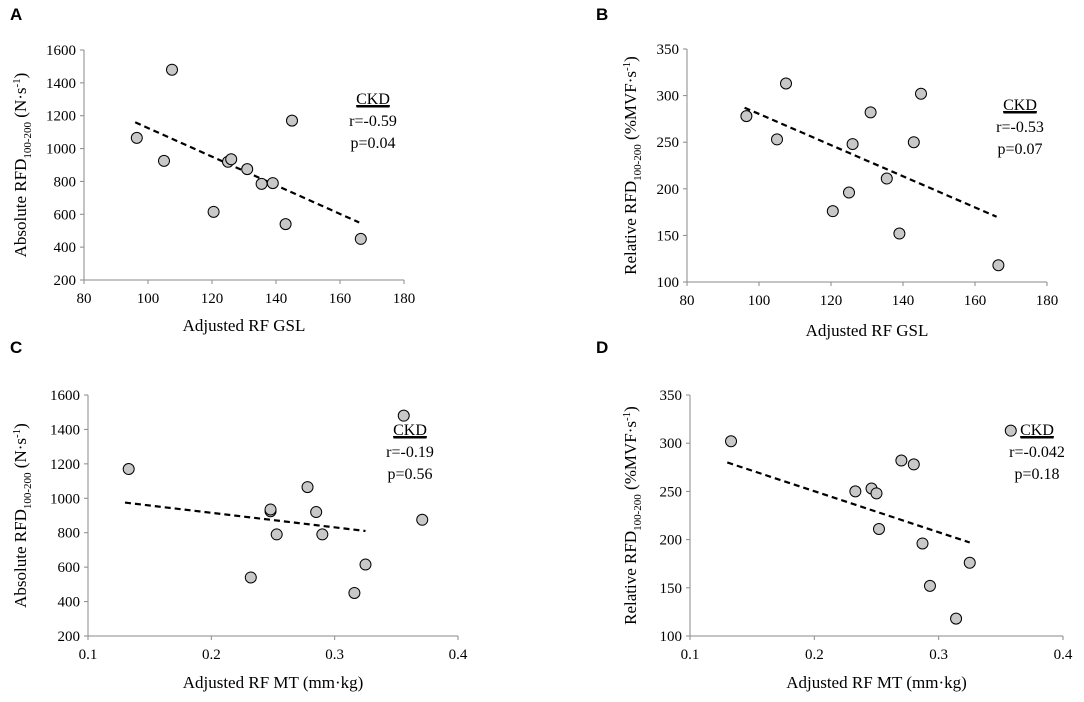 The height and width of the screenshot is (702, 1084). What do you see at coordinates (16, 347) in the screenshot?
I see `panel-label: C` at bounding box center [16, 347].